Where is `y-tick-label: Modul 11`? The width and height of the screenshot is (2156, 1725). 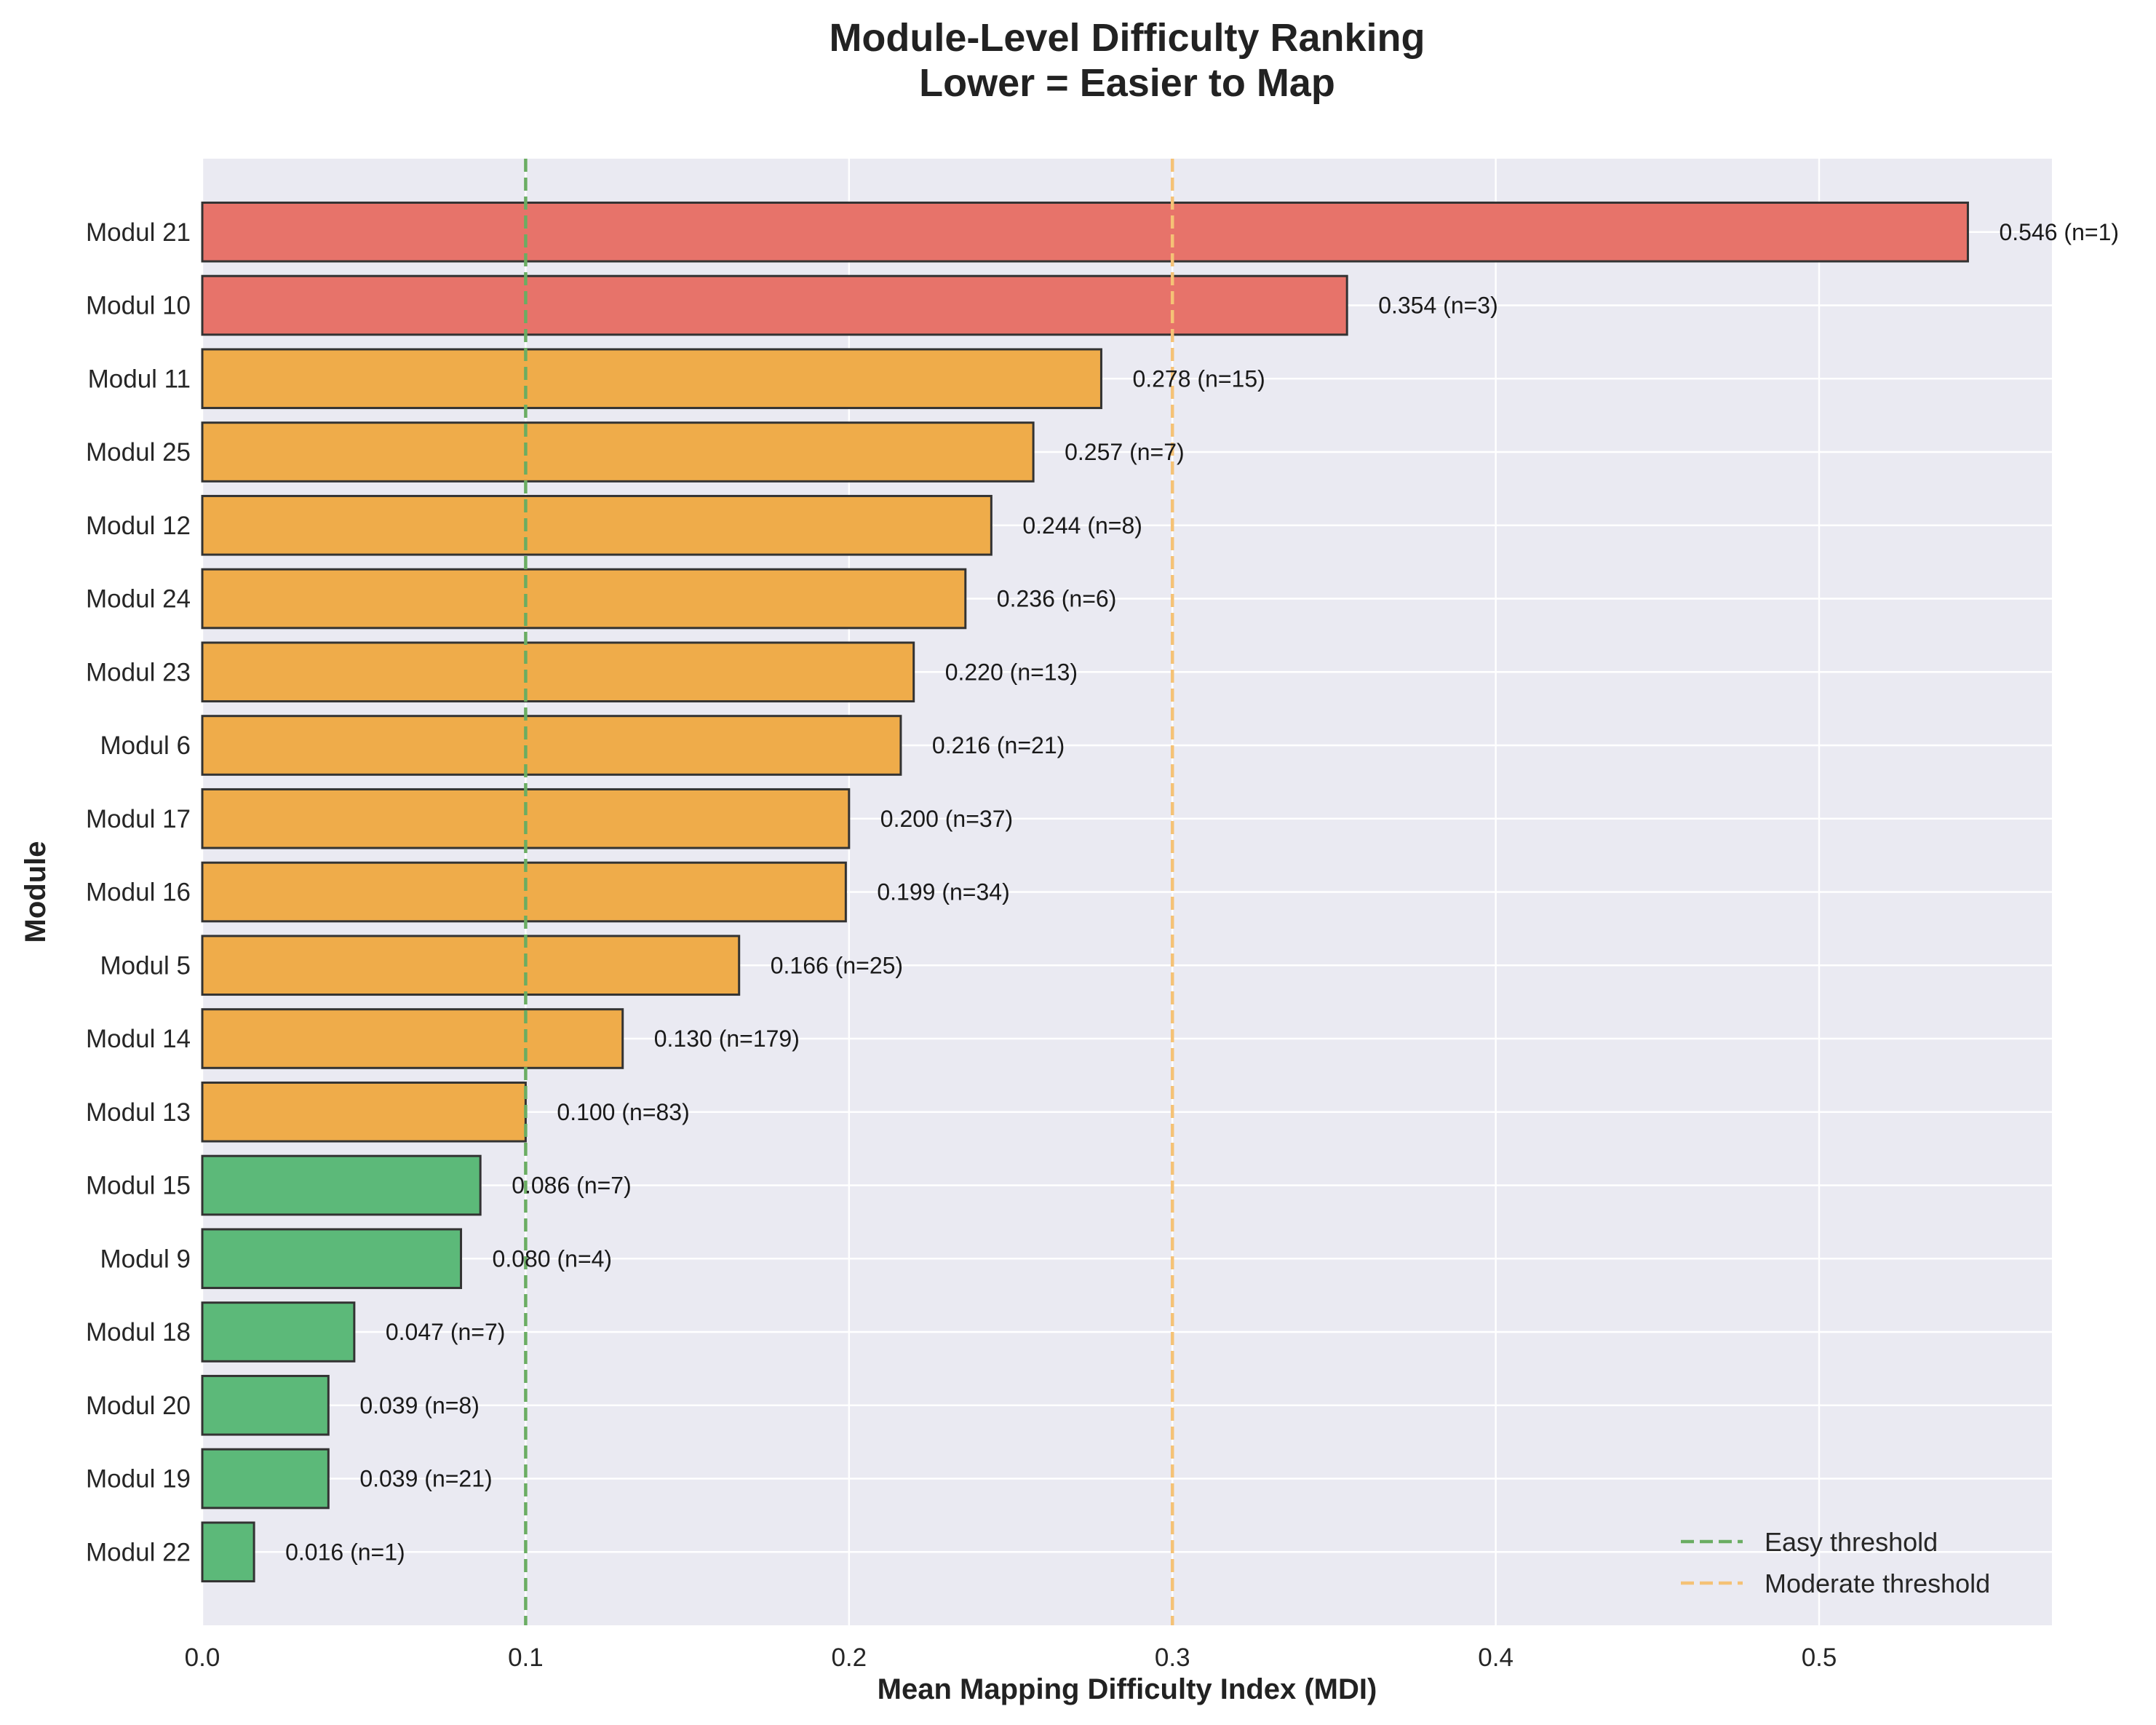 y-tick-label: Modul 11 is located at coordinates (139, 379).